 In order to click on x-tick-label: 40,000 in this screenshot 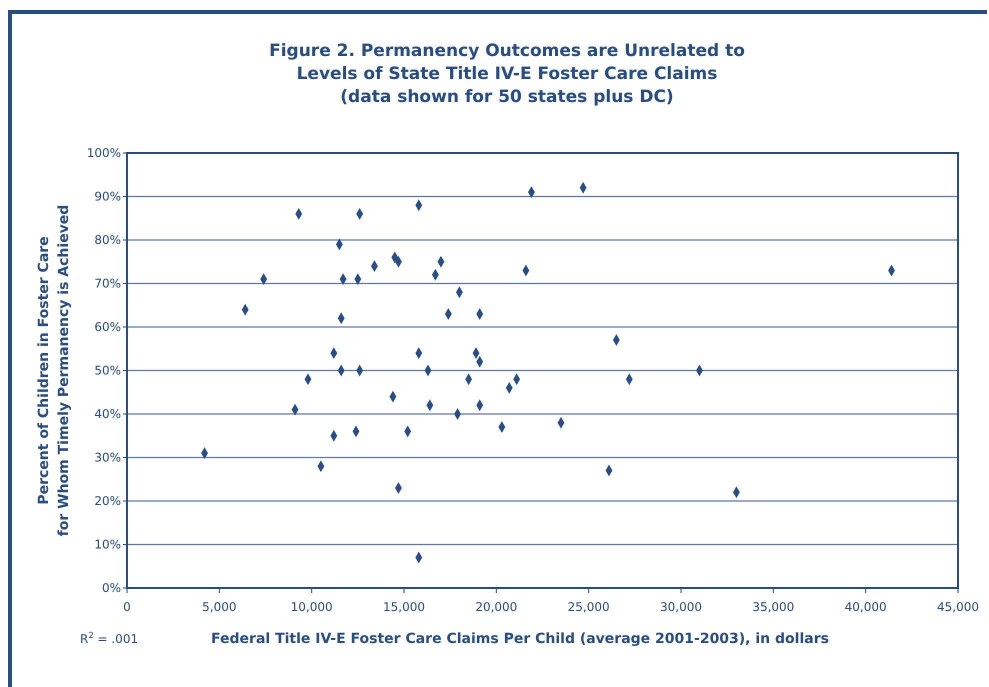, I will do `click(865, 607)`.